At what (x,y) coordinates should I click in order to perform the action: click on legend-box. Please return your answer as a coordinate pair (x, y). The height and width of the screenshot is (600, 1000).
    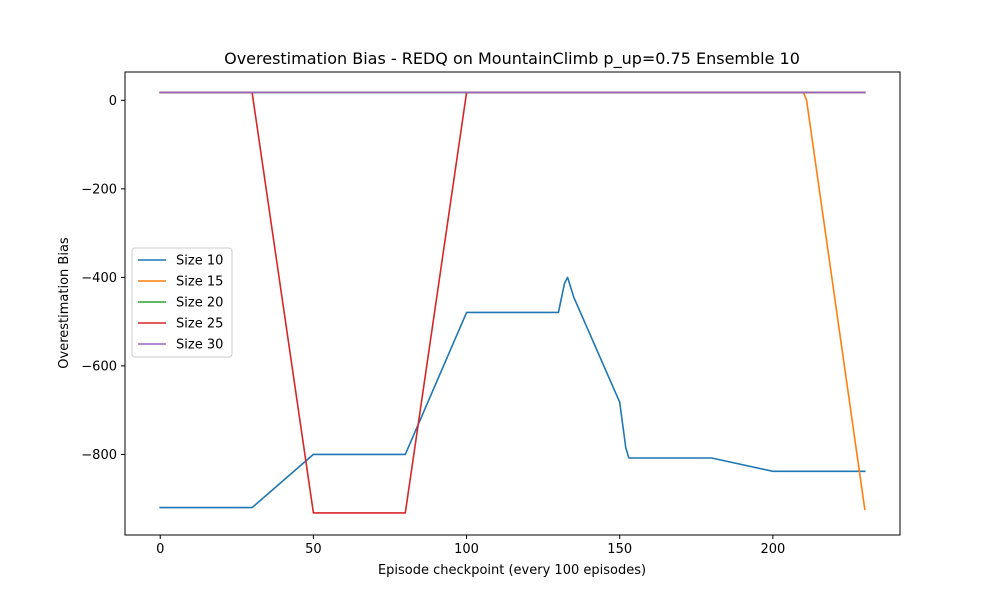
    Looking at the image, I should click on (182, 302).